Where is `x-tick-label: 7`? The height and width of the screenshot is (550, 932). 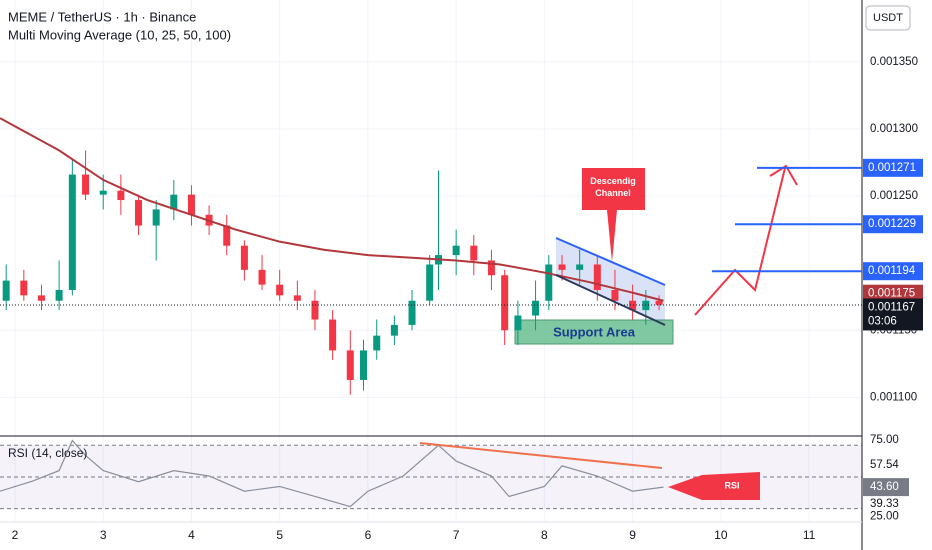
x-tick-label: 7 is located at coordinates (456, 535).